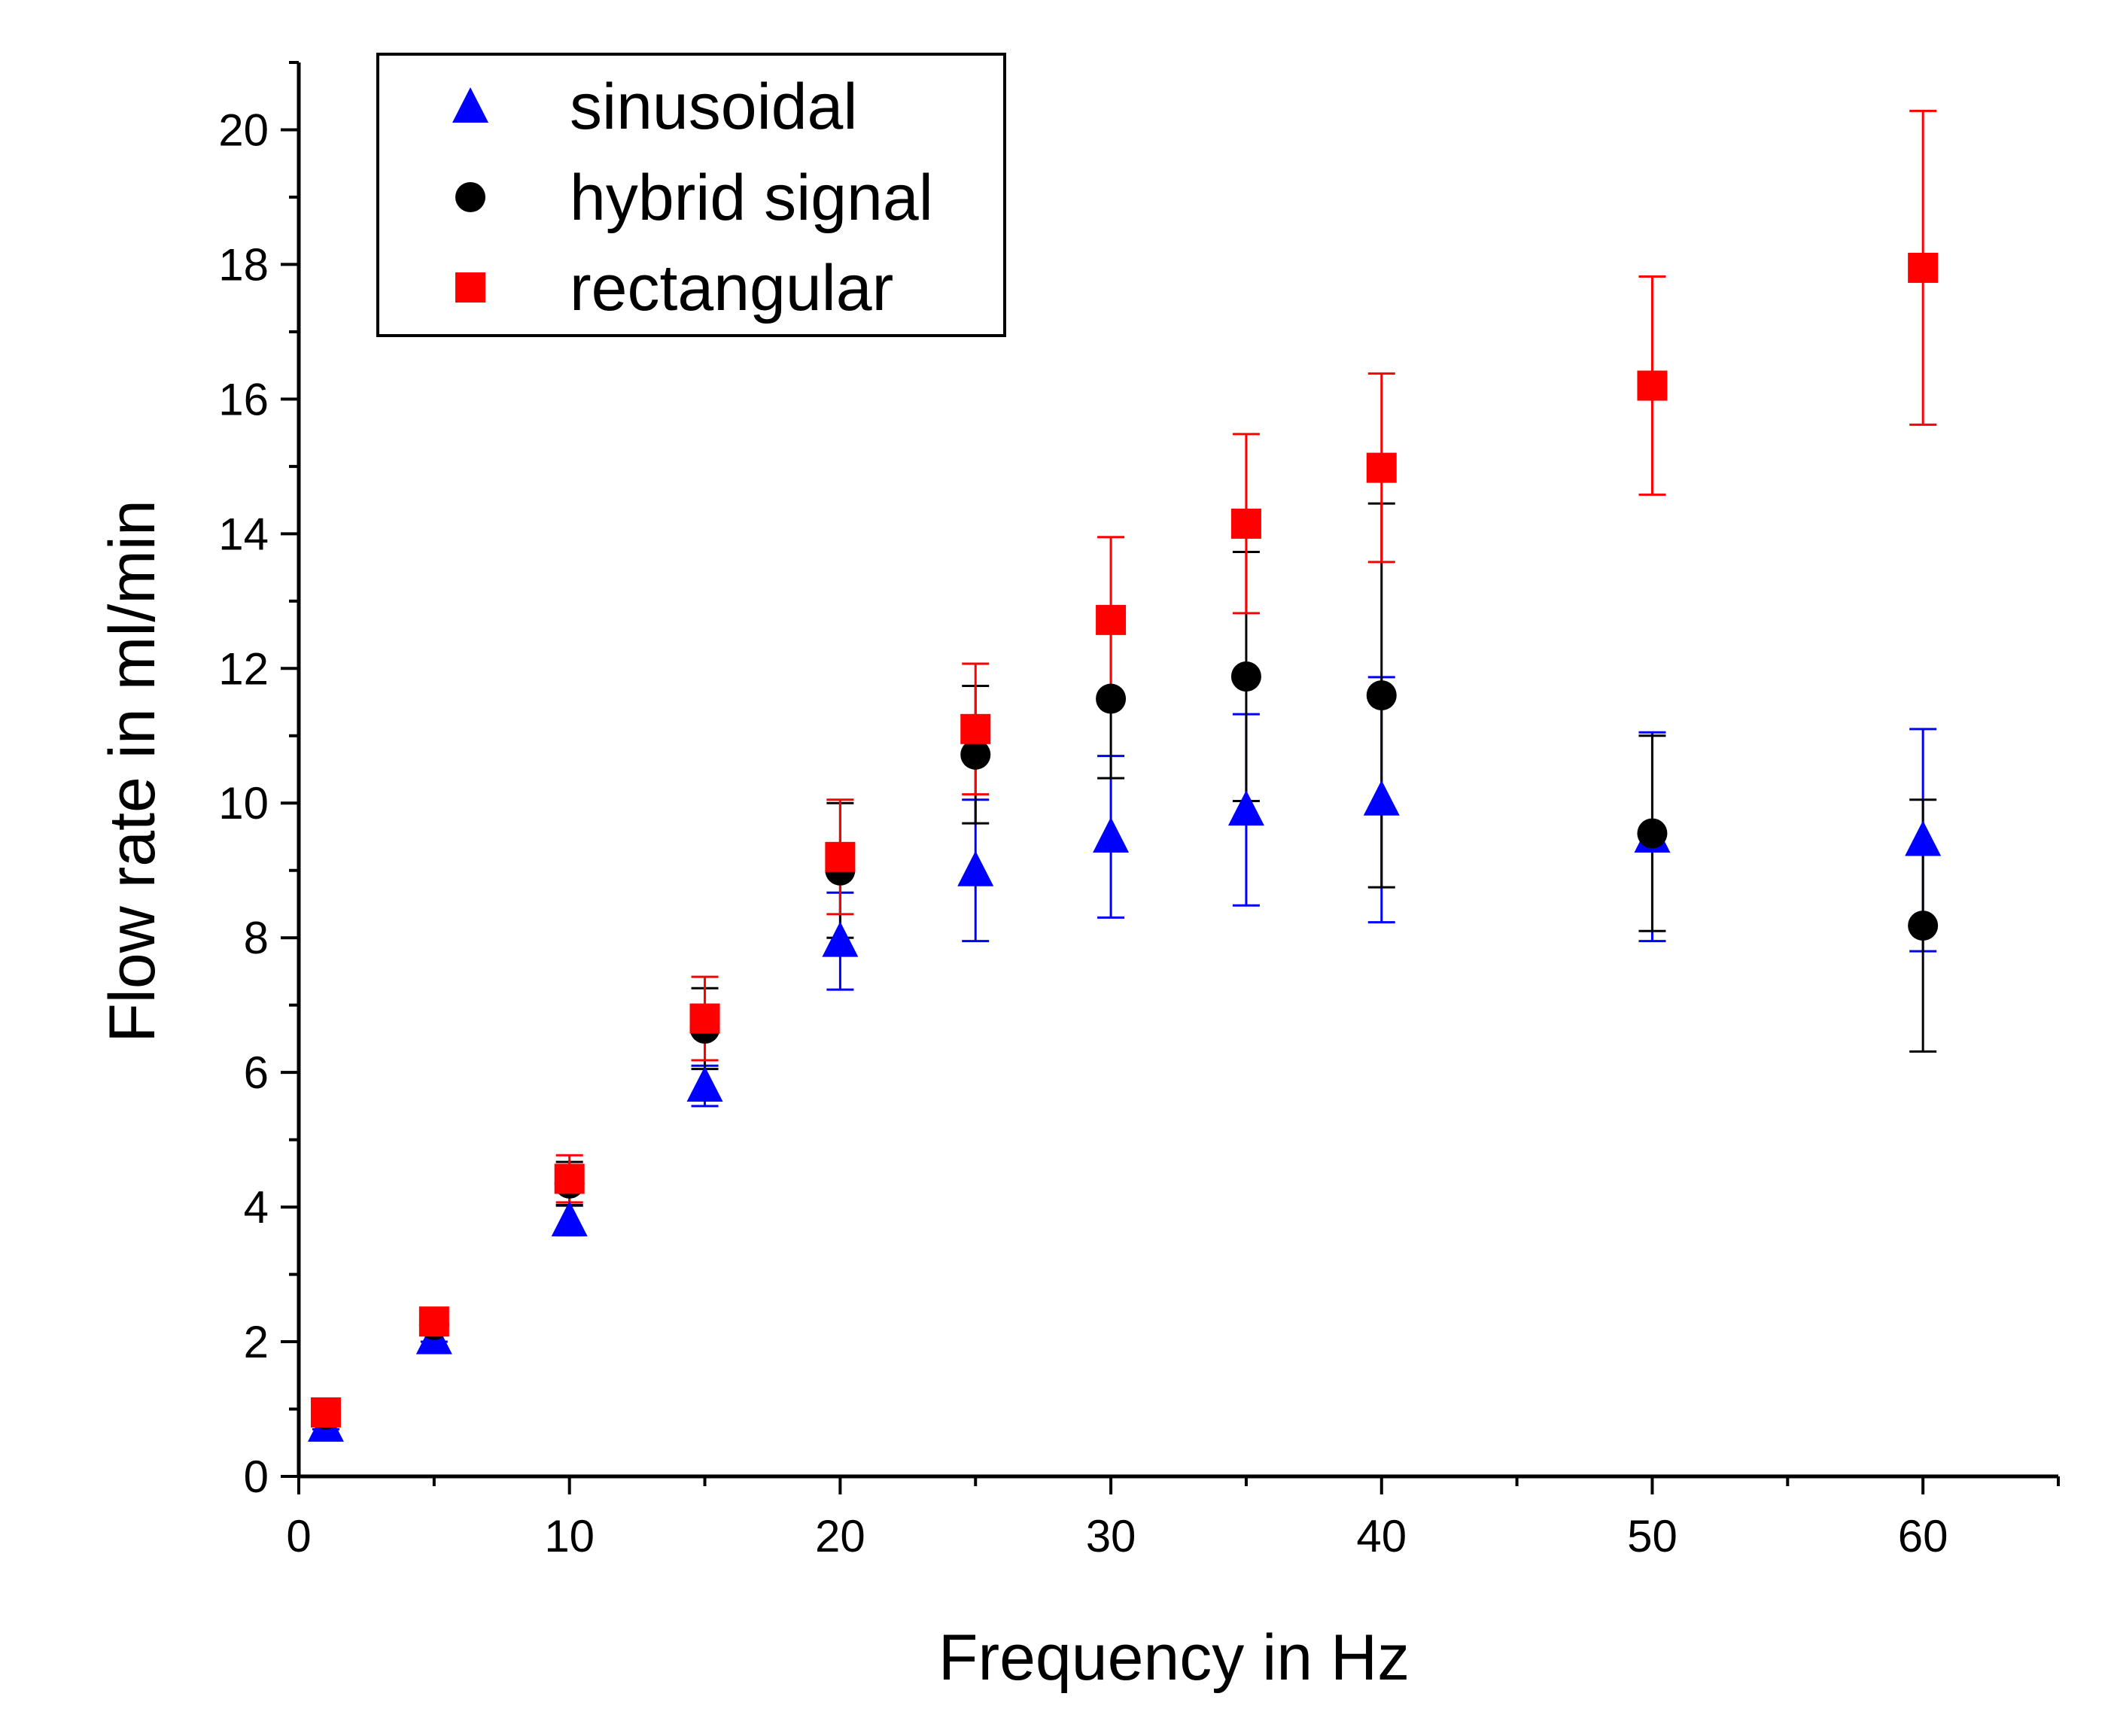  I want to click on y-tick-label: 12, so click(243, 668).